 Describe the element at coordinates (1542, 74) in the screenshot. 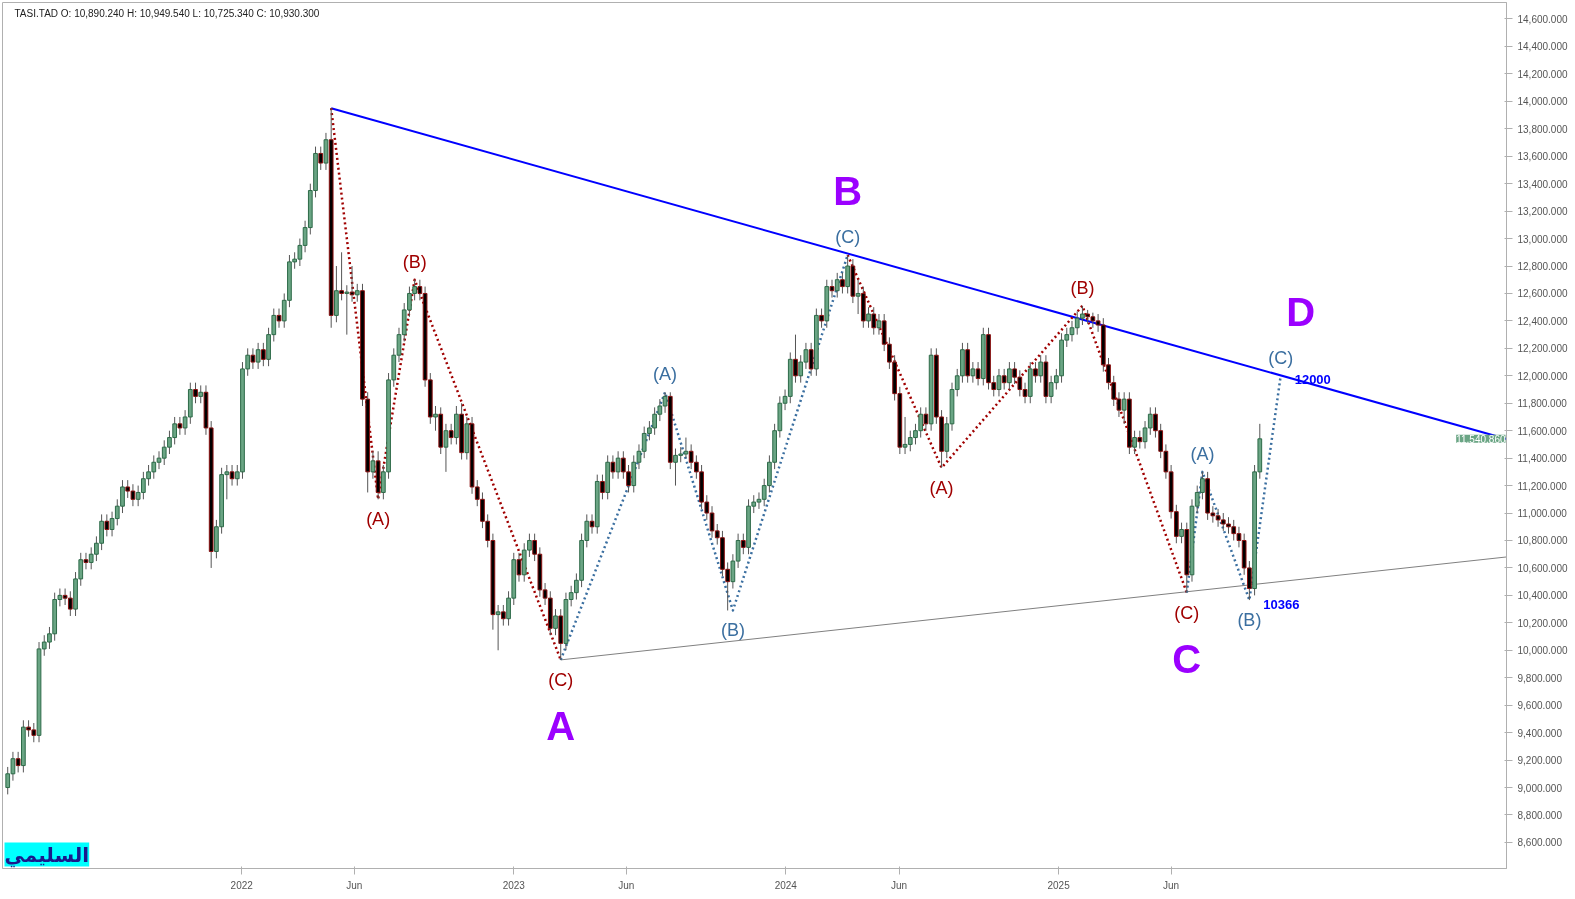

I see `y-tick-label: 14,200.000` at that location.